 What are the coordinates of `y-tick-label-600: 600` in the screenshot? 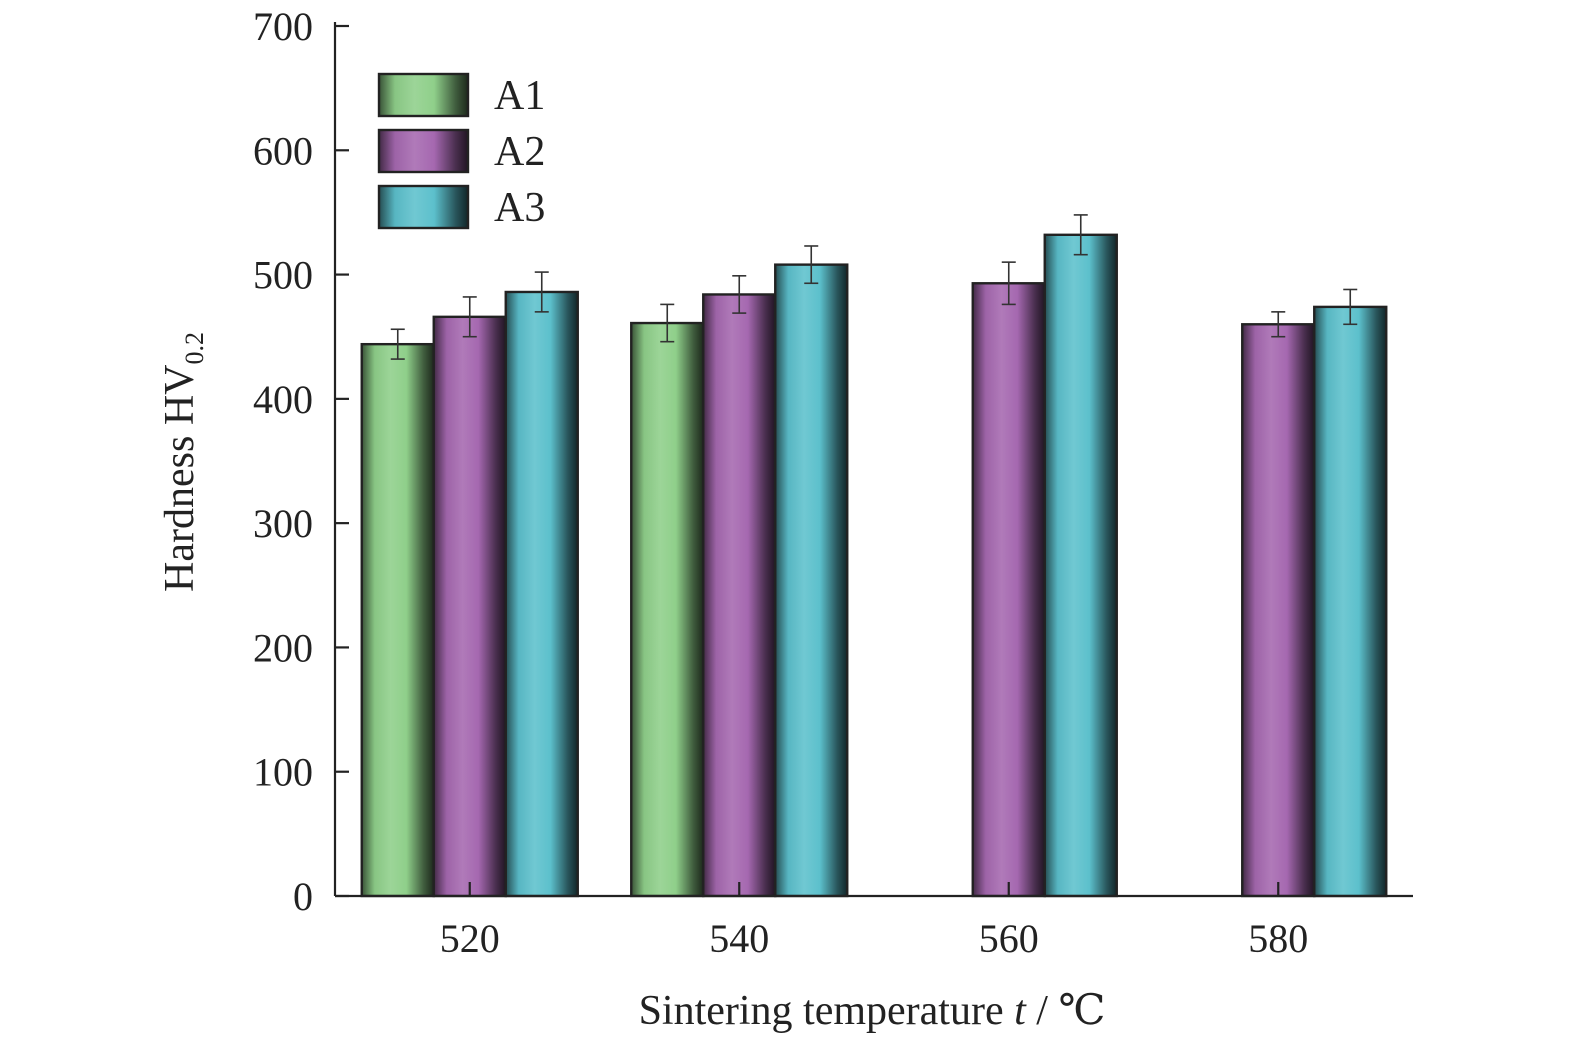 It's located at (283, 150).